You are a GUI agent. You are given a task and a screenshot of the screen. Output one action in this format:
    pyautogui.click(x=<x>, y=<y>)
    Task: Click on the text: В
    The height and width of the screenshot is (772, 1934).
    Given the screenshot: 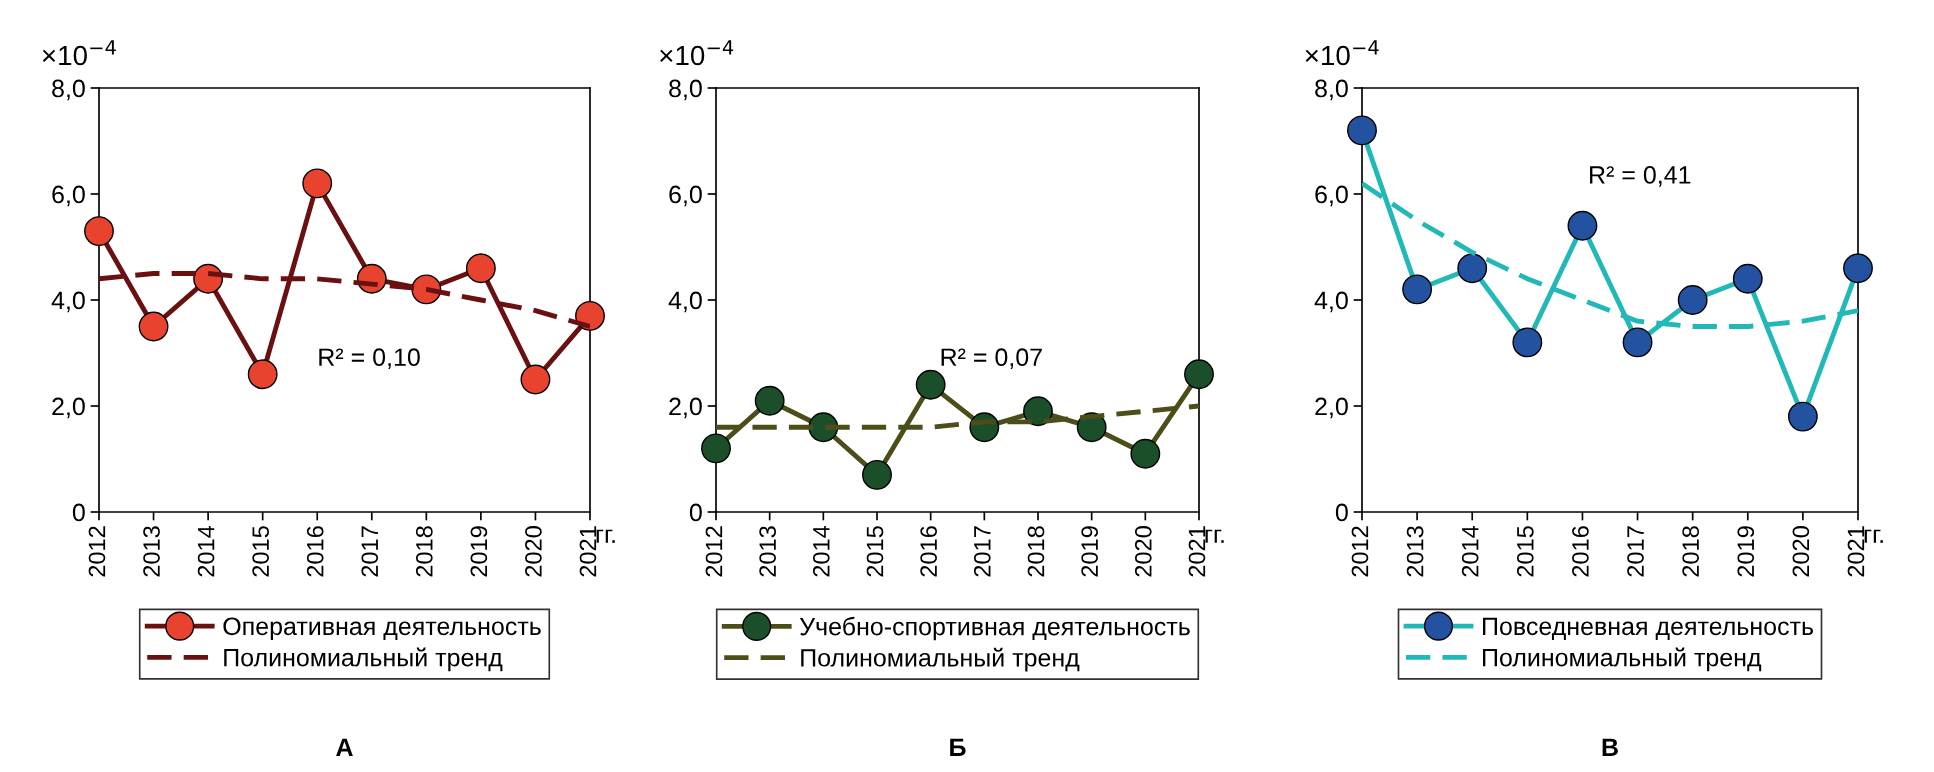 What is the action you would take?
    pyautogui.click(x=1610, y=747)
    